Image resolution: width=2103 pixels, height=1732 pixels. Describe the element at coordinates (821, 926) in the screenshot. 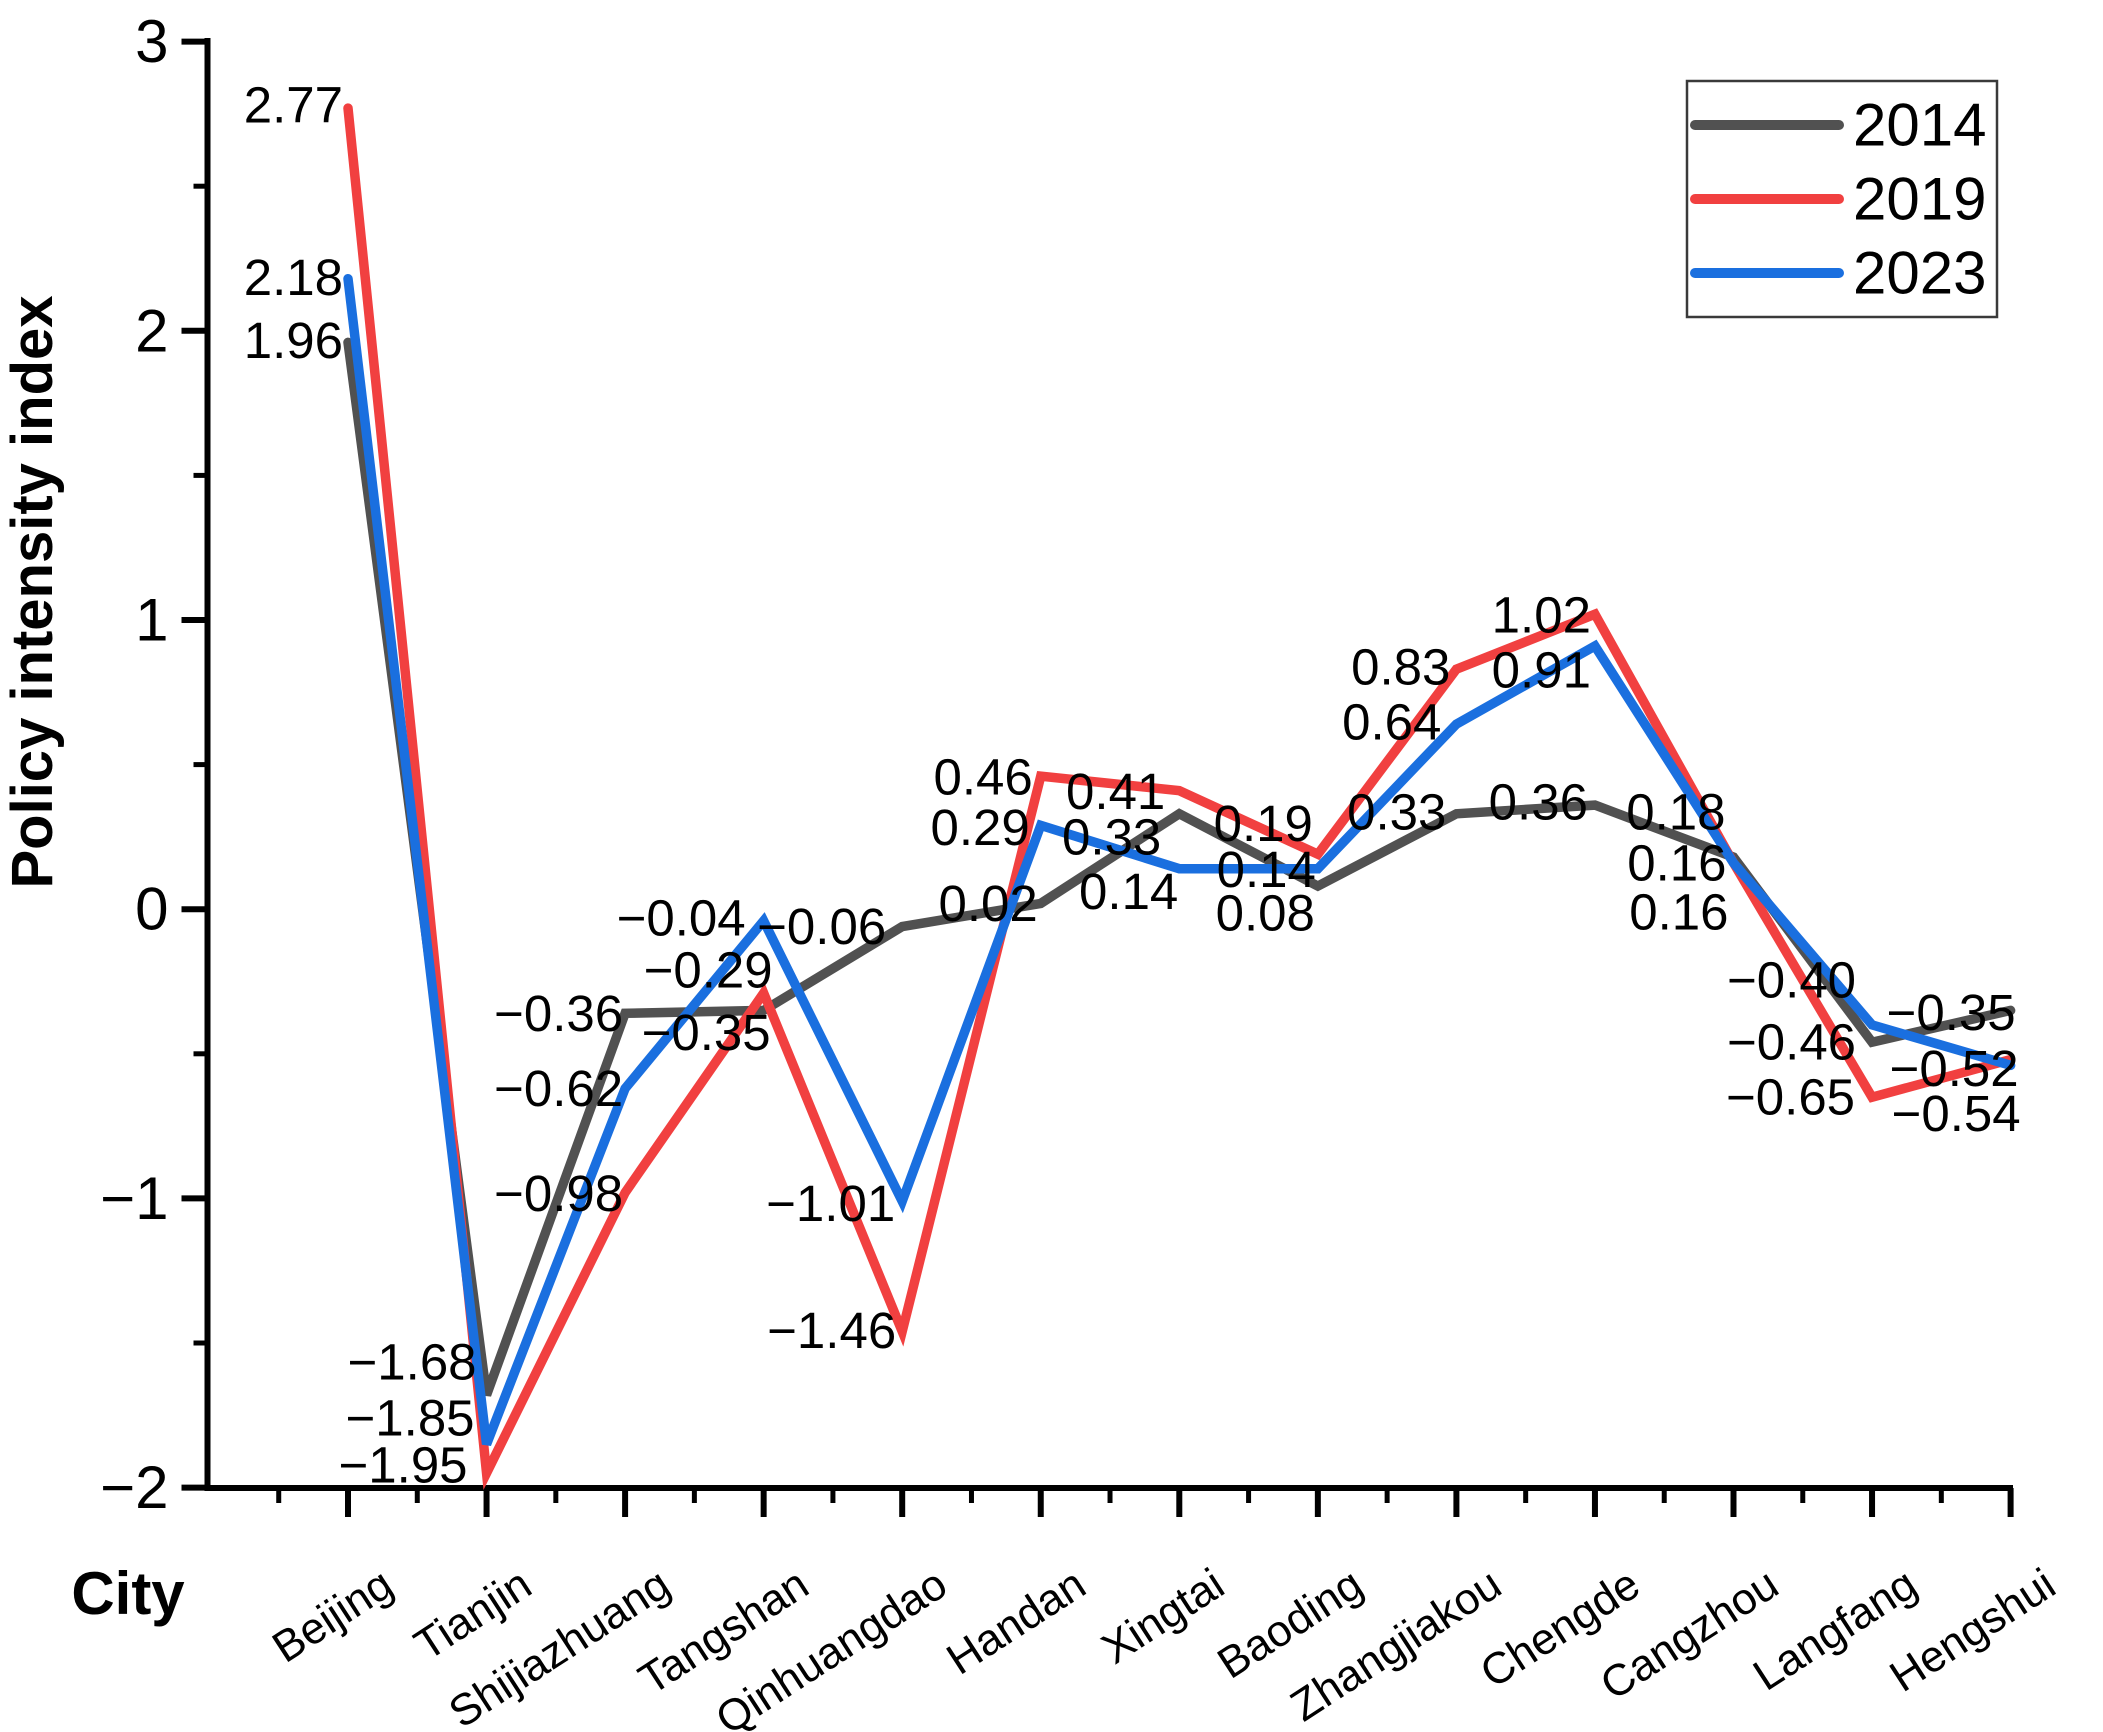

I see `data-label-2014: −0.06` at that location.